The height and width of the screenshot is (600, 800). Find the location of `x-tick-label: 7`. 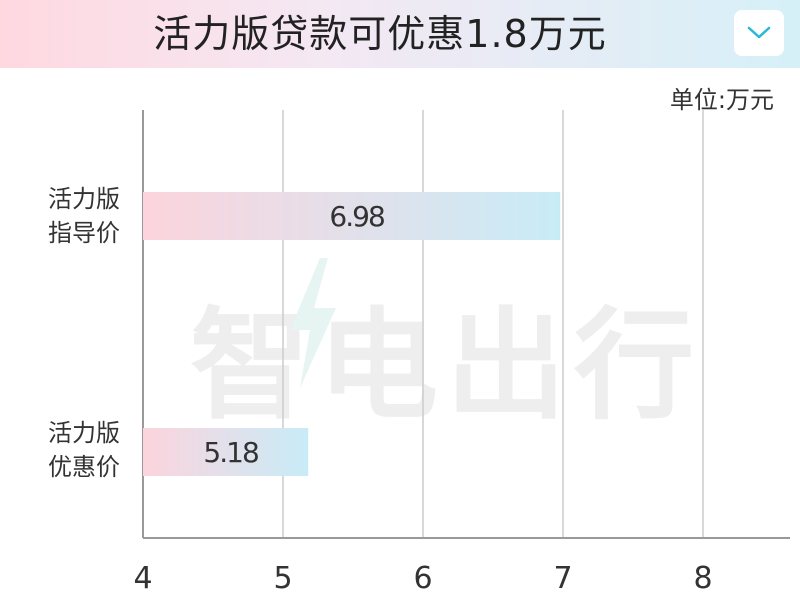

x-tick-label: 7 is located at coordinates (562, 578).